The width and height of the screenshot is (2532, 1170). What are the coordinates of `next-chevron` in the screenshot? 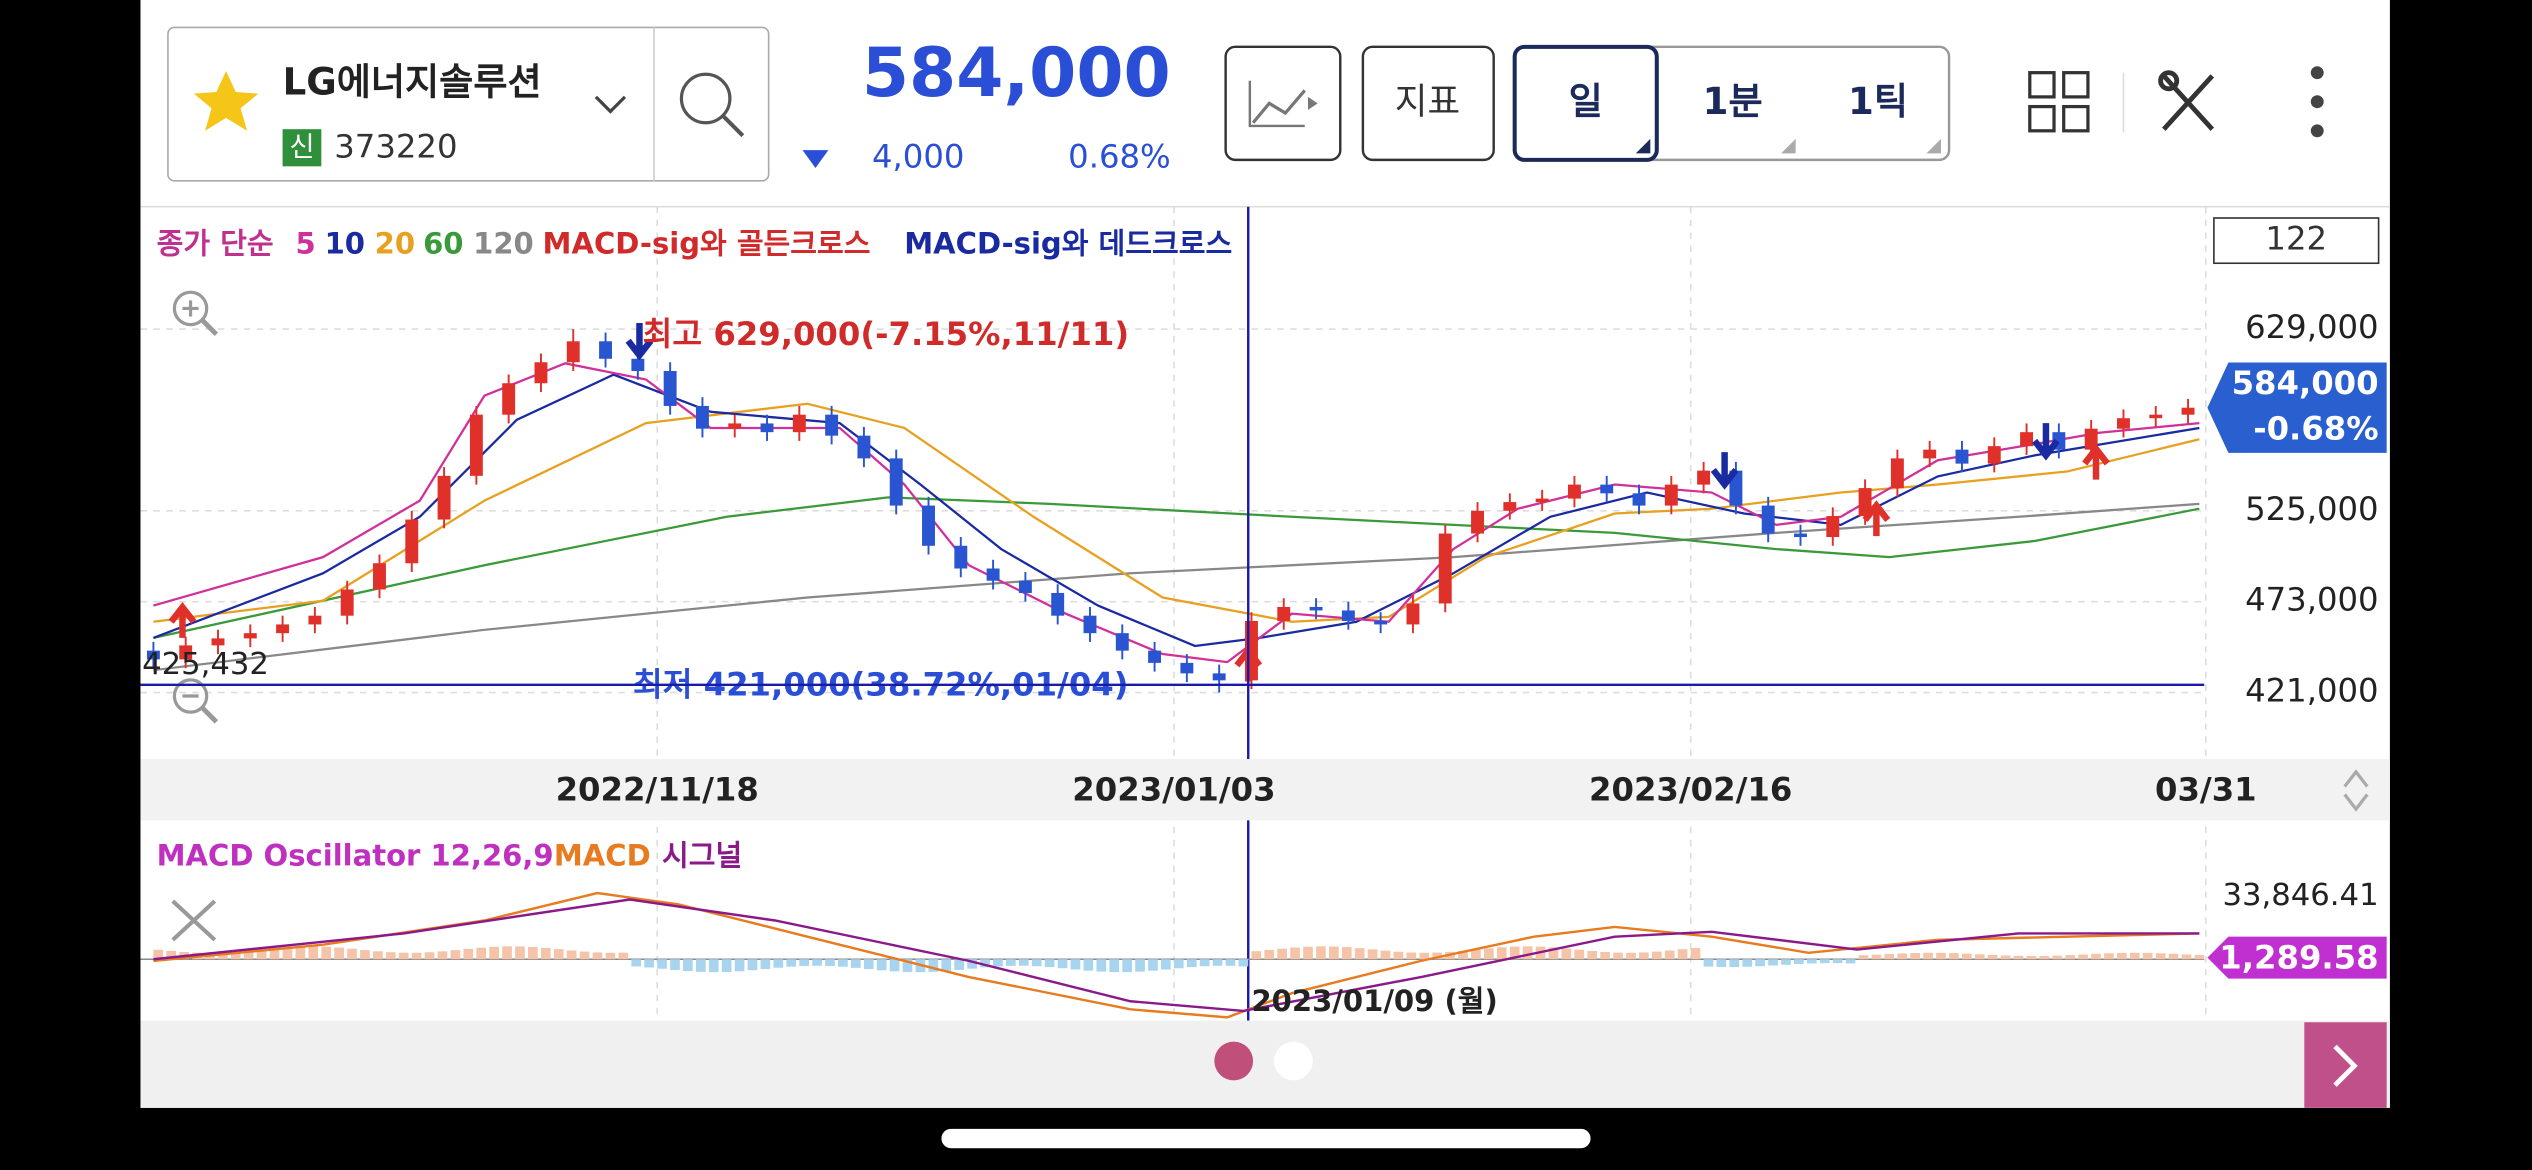 It's located at (2345, 1065).